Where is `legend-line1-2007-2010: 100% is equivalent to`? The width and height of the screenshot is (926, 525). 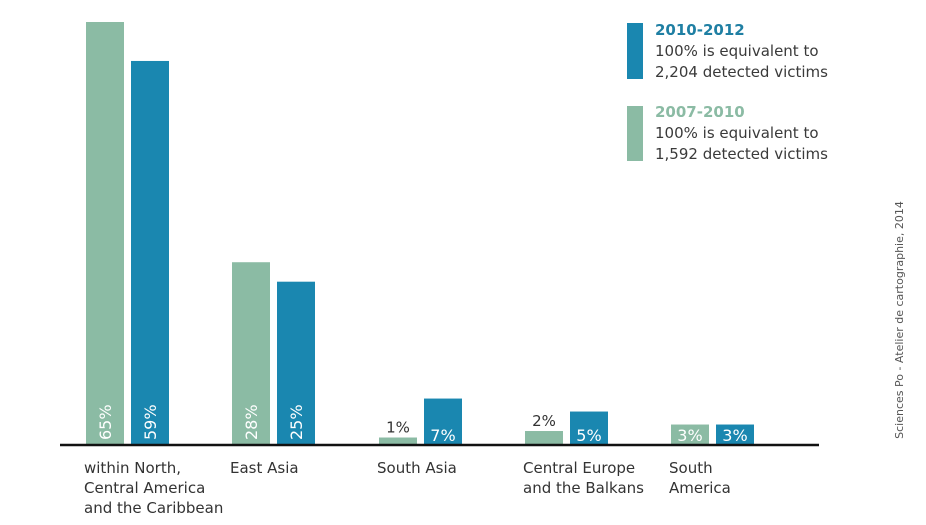
legend-line1-2007-2010: 100% is equivalent to is located at coordinates (737, 133).